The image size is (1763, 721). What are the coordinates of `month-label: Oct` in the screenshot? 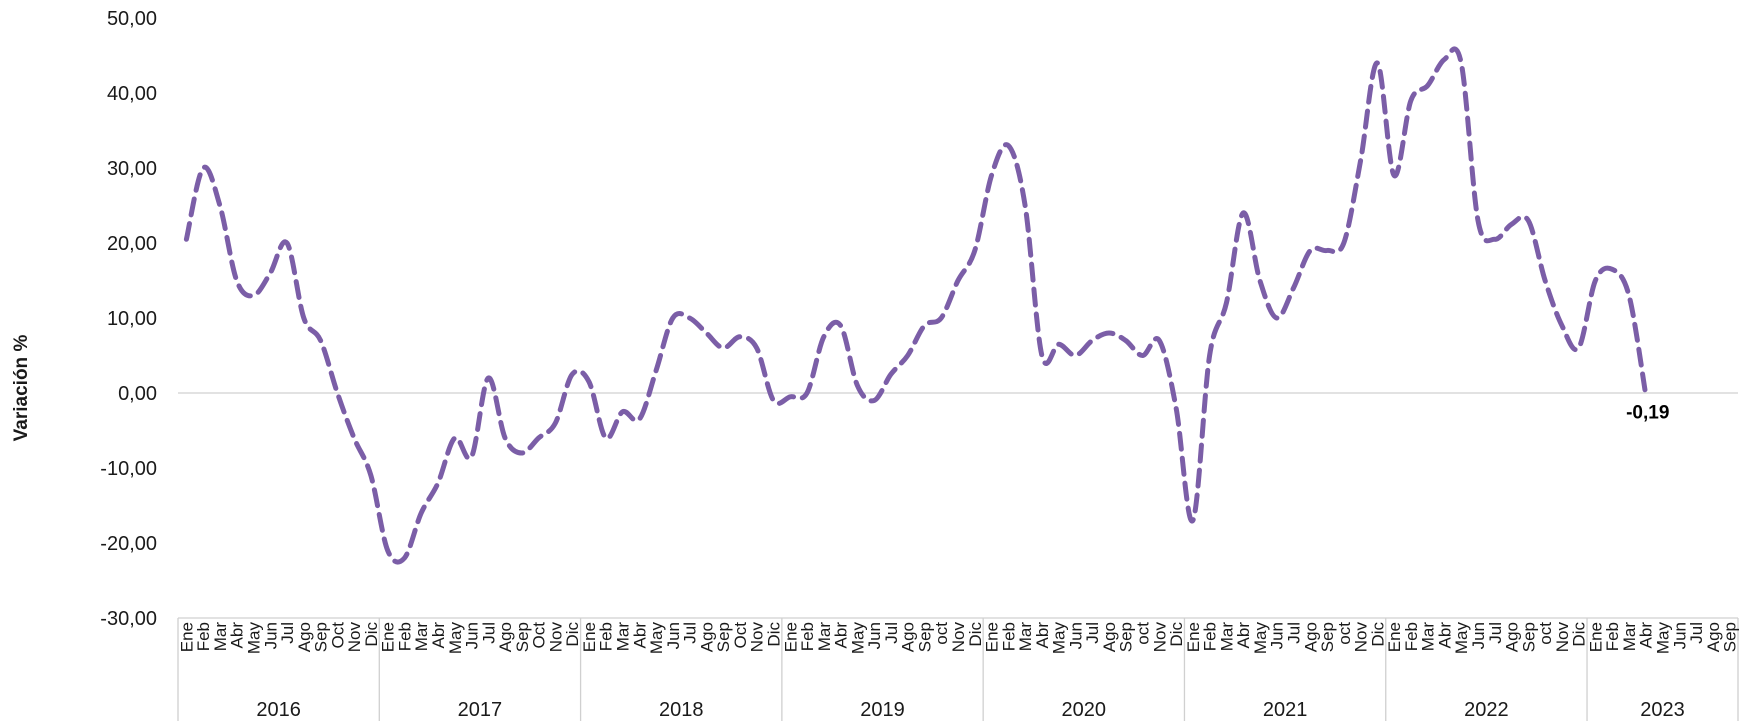 It's located at (337, 635).